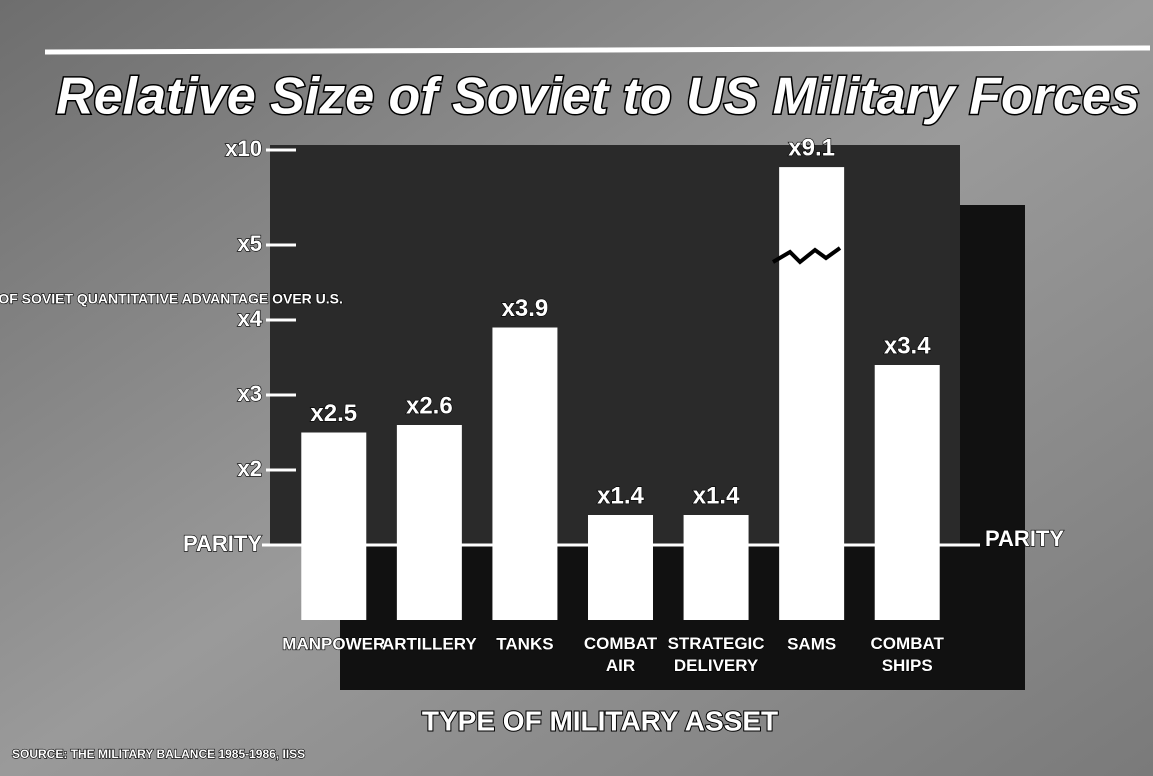 The width and height of the screenshot is (1153, 776). Describe the element at coordinates (524, 643) in the screenshot. I see `x-tick-label: TANKS` at that location.